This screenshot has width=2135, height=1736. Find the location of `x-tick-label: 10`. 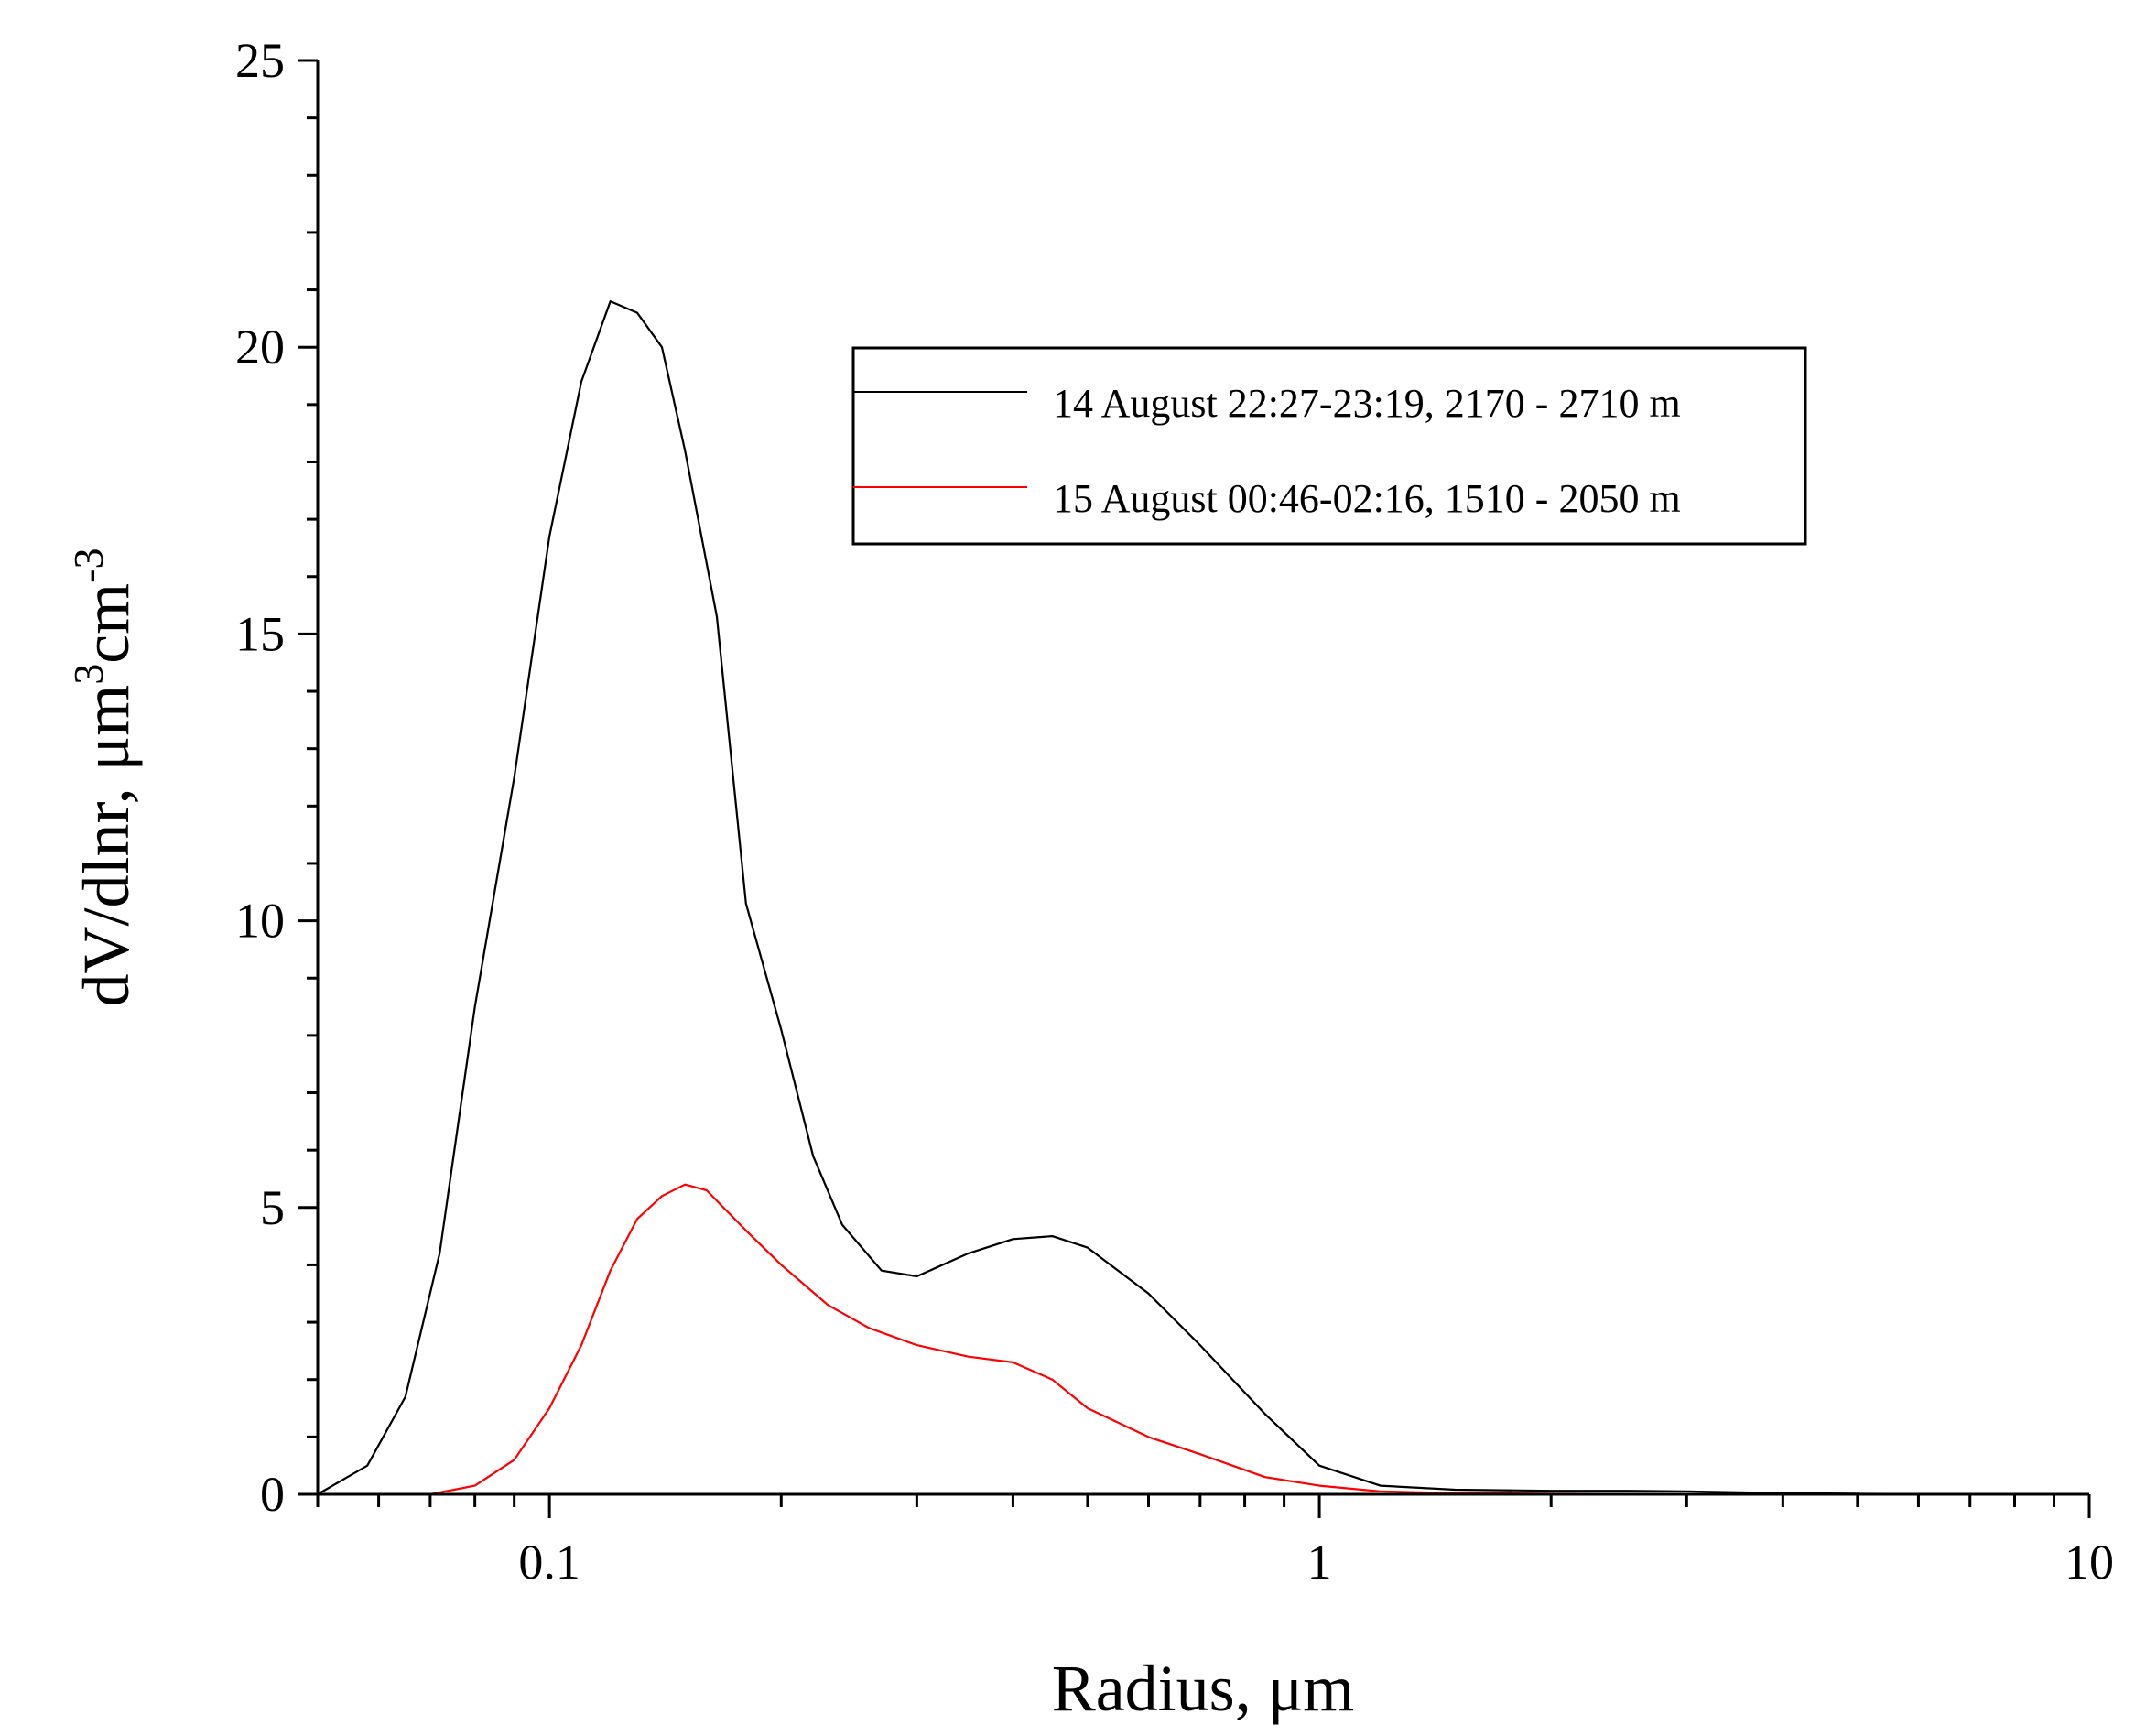

x-tick-label: 10 is located at coordinates (2090, 1562).